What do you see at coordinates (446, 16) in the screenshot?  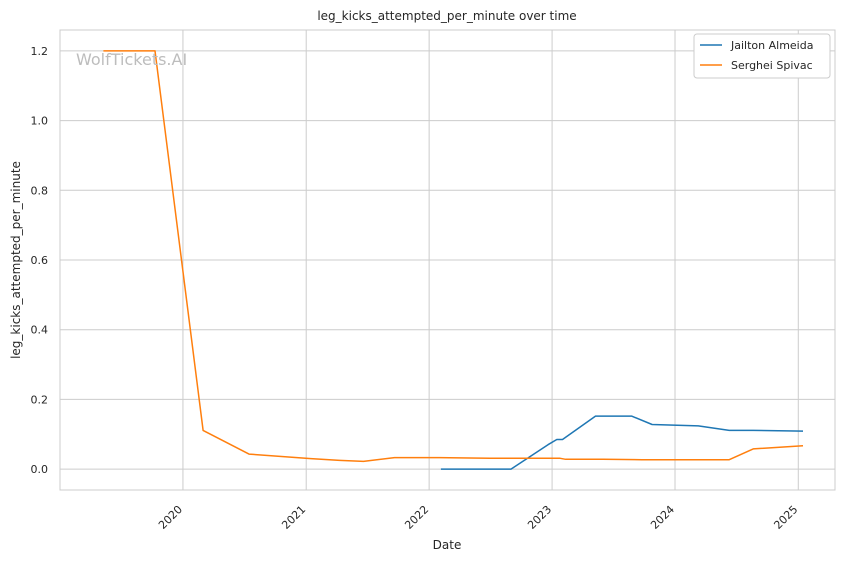 I see `chart-title: leg_kicks_attempted_per_minute over time` at bounding box center [446, 16].